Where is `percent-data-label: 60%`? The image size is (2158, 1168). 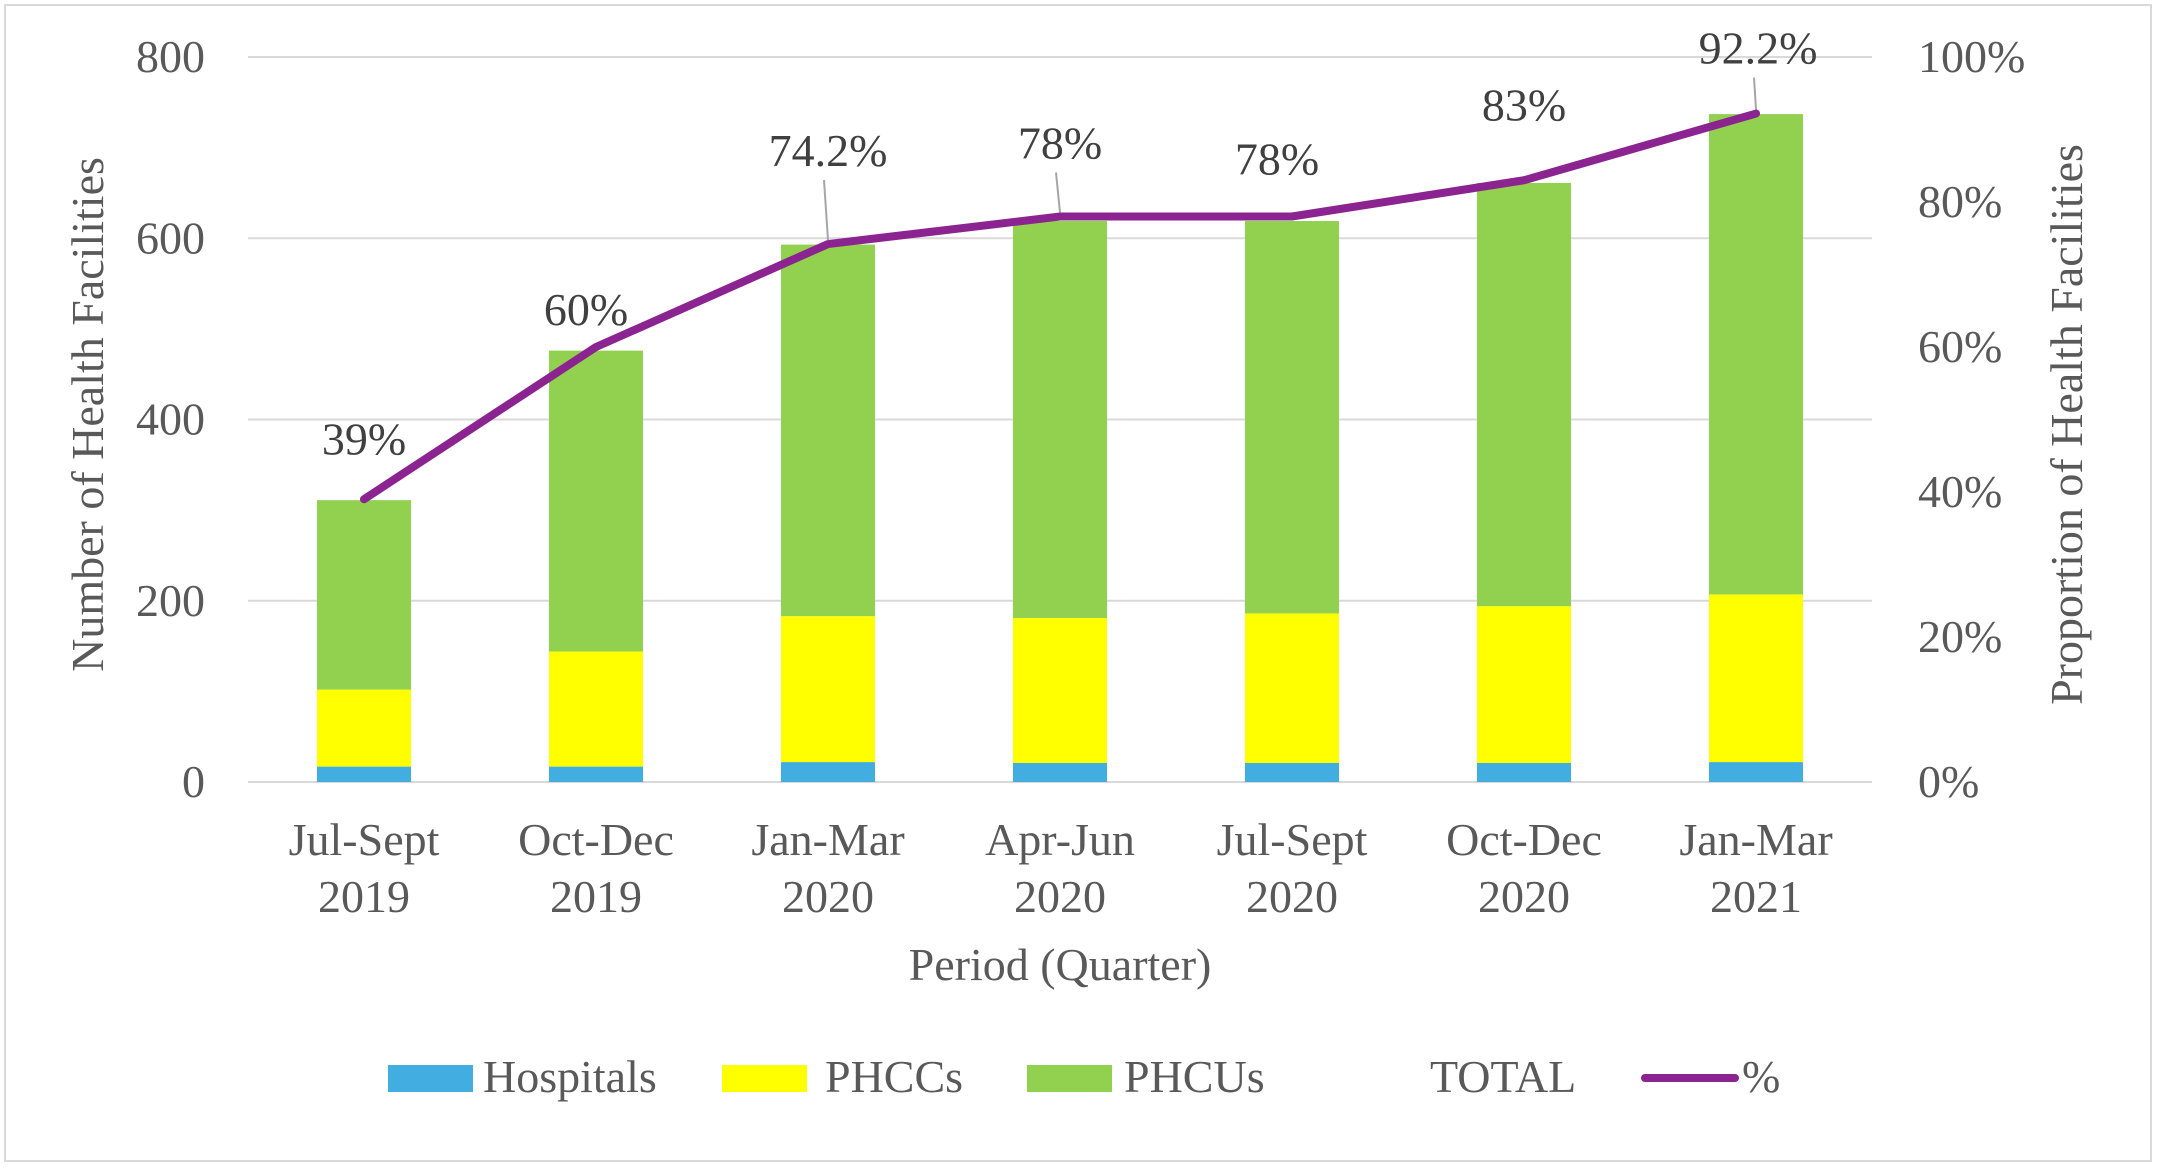 percent-data-label: 60% is located at coordinates (586, 309).